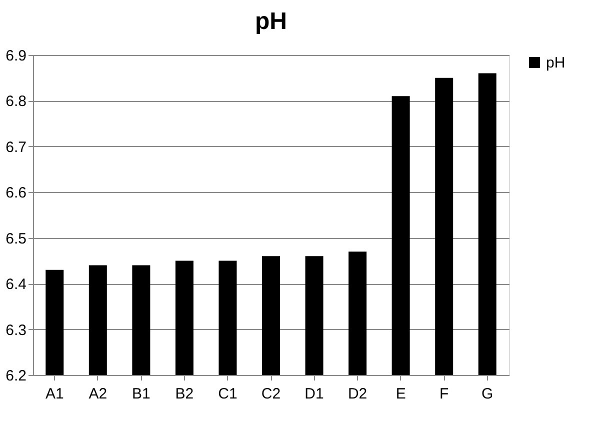 The width and height of the screenshot is (602, 429). What do you see at coordinates (401, 394) in the screenshot?
I see `x-tick-label: E` at bounding box center [401, 394].